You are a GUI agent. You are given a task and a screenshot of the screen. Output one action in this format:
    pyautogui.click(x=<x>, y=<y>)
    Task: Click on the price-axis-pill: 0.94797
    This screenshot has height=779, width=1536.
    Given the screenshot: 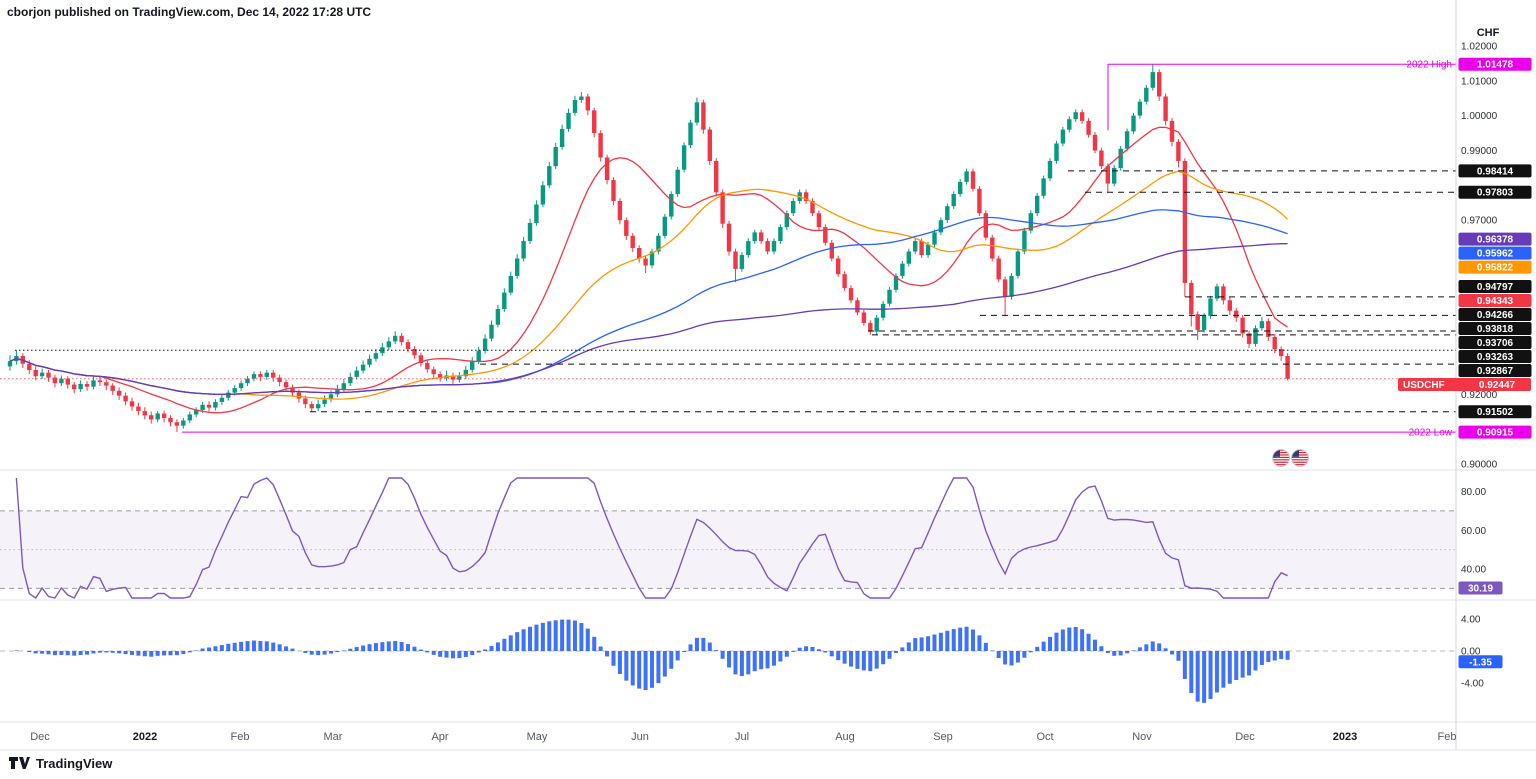 What is the action you would take?
    pyautogui.click(x=1495, y=286)
    